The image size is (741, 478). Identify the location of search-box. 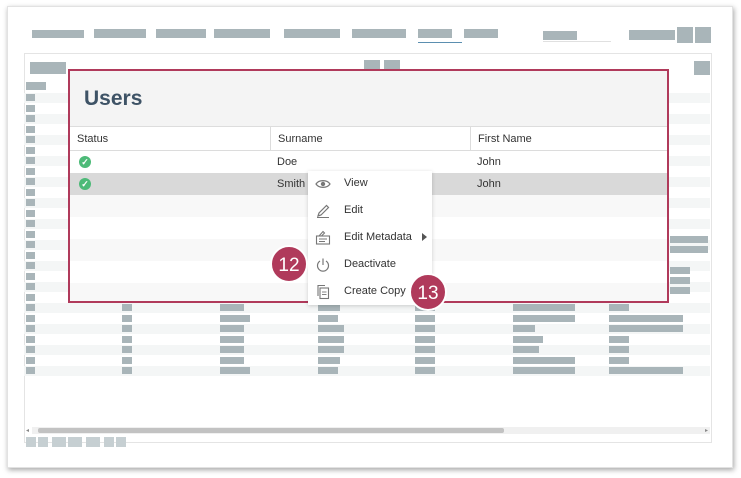
(560, 35).